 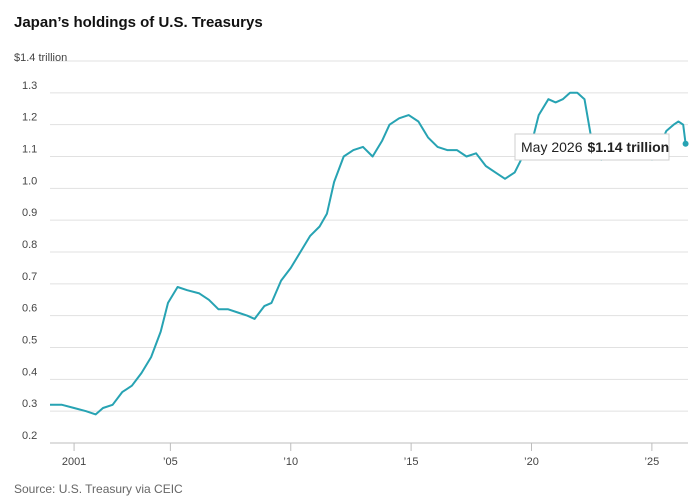 What do you see at coordinates (170, 462) in the screenshot?
I see `x-tick-label: ’05` at bounding box center [170, 462].